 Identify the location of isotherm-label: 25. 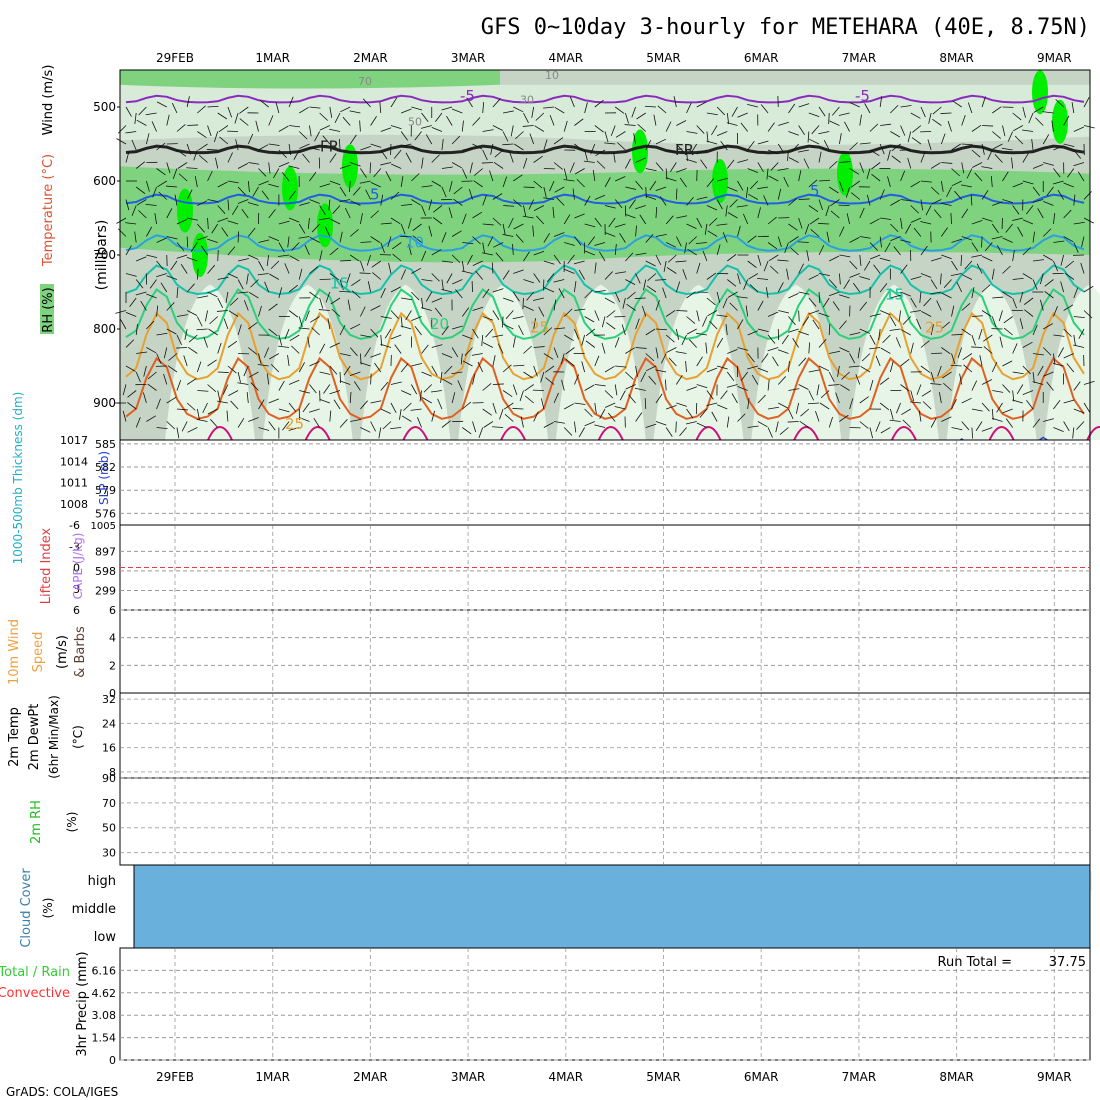
(934, 328).